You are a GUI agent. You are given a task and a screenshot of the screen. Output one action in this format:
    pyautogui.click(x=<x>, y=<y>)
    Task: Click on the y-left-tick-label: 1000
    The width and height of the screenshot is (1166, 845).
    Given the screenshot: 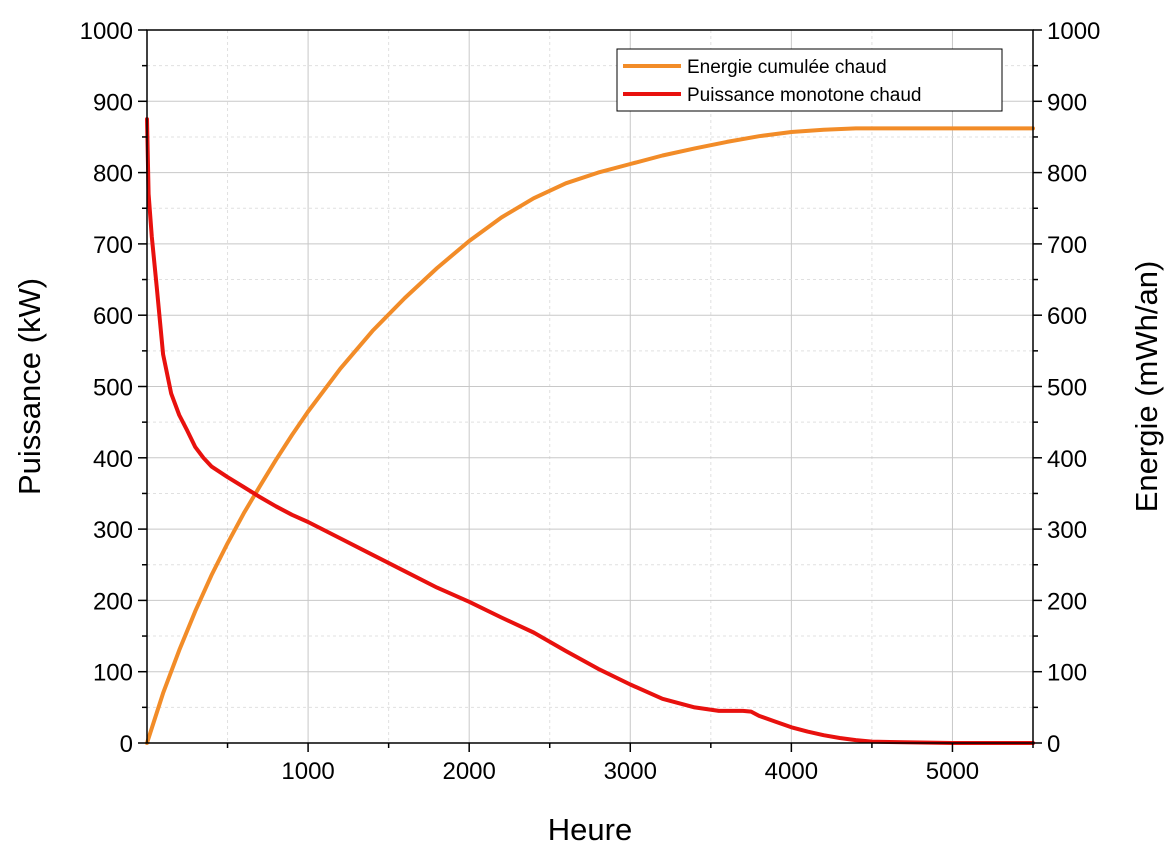 What is the action you would take?
    pyautogui.click(x=106, y=31)
    